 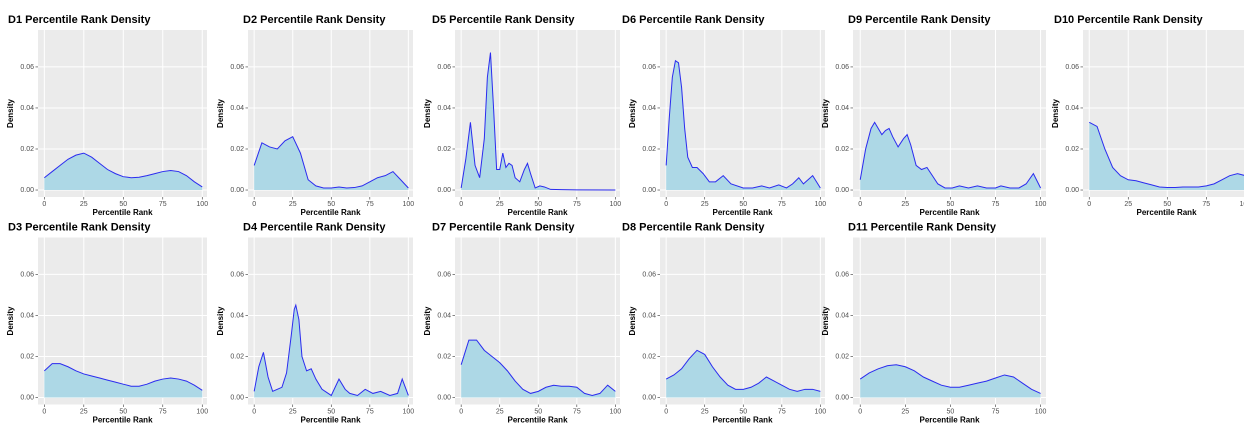 I want to click on panel-title: D10 Percentile Rank Density, so click(x=1128, y=20).